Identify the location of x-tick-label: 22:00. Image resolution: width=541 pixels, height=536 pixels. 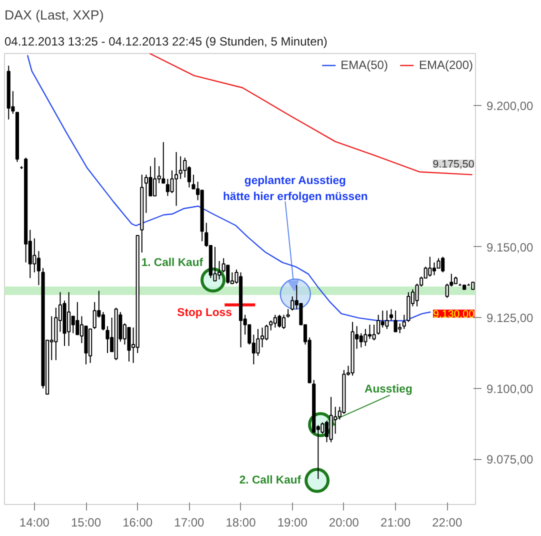
(447, 523).